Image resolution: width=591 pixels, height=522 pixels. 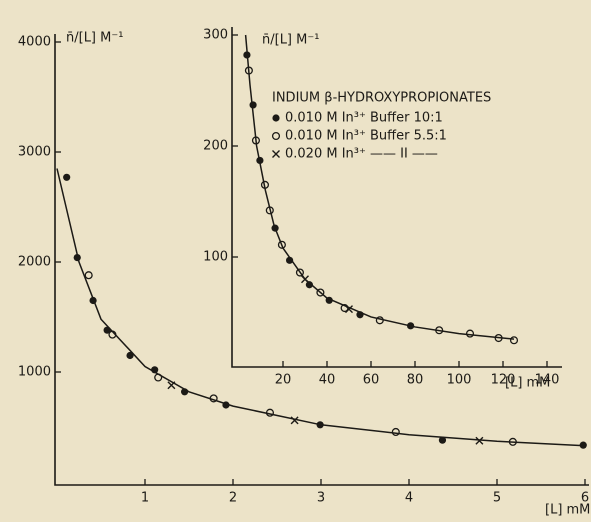 I want to click on x-tick-label: 40, so click(x=327, y=380).